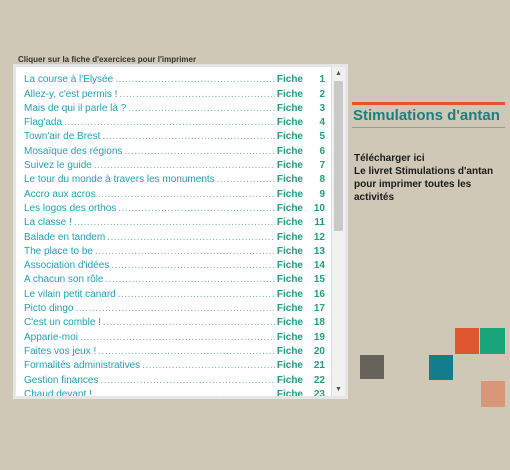 The height and width of the screenshot is (470, 510). I want to click on download-line-4: activités, so click(374, 197).